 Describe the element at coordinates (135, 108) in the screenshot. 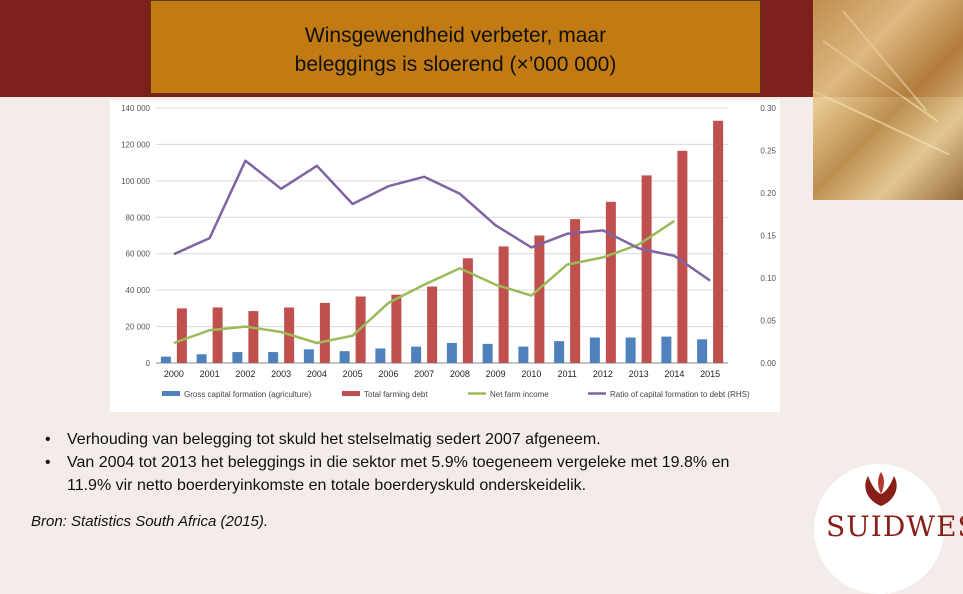

I see `y-left-tick-label: 140 000` at that location.